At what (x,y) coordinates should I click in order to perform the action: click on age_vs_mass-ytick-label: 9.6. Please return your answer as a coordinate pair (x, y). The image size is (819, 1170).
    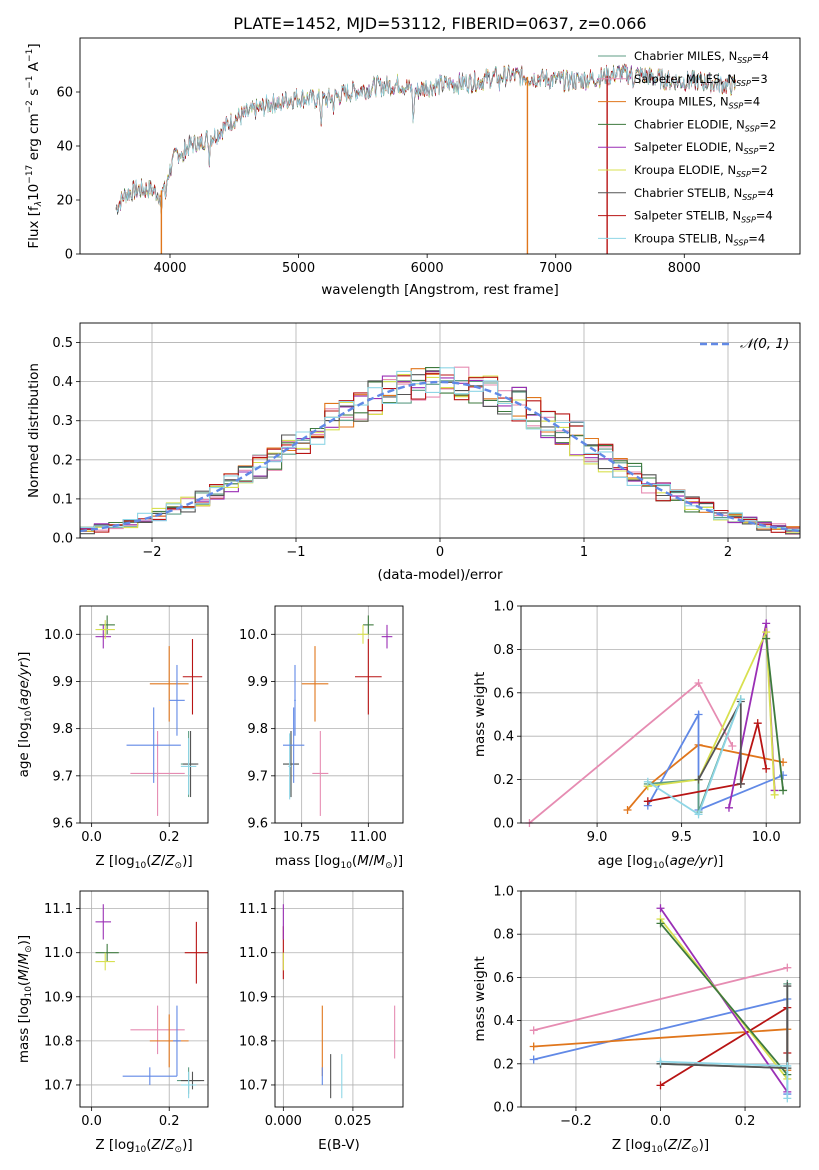
    Looking at the image, I should click on (257, 824).